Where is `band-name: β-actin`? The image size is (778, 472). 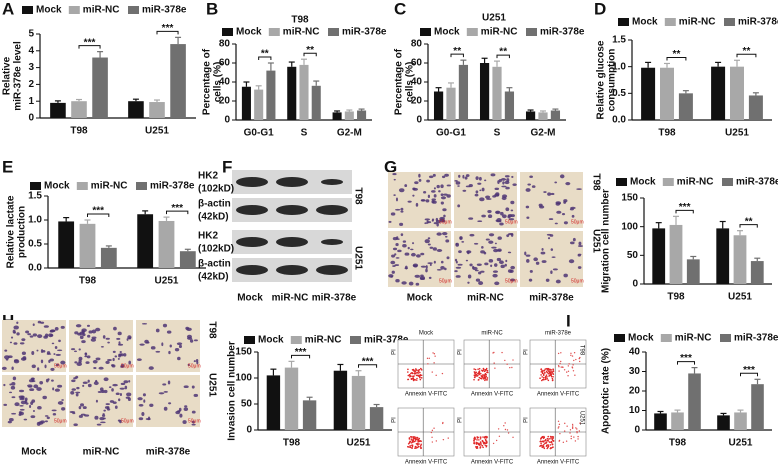
band-name: β-actin is located at coordinates (214, 264).